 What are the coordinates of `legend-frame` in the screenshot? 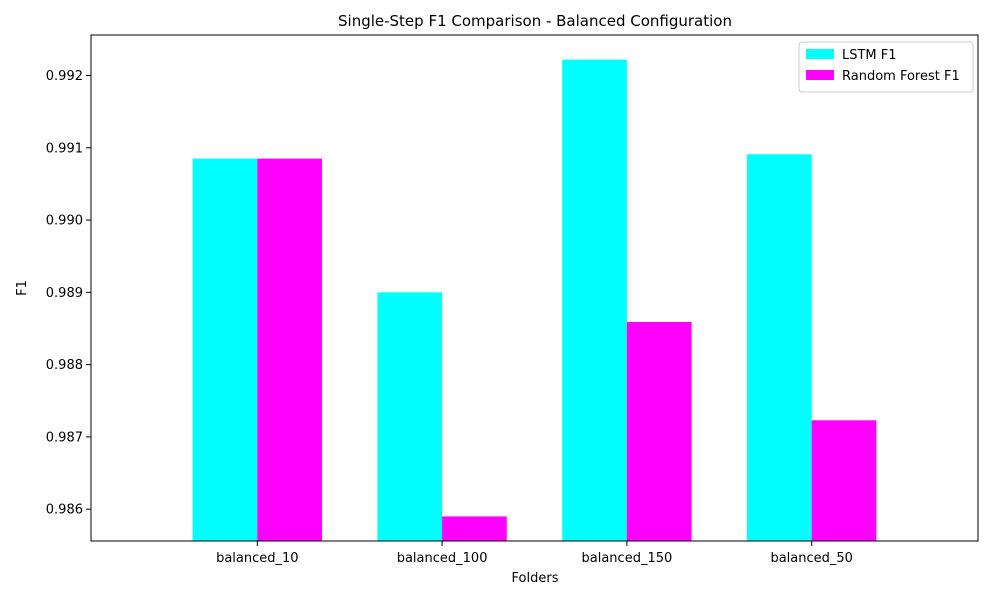 It's located at (886, 67).